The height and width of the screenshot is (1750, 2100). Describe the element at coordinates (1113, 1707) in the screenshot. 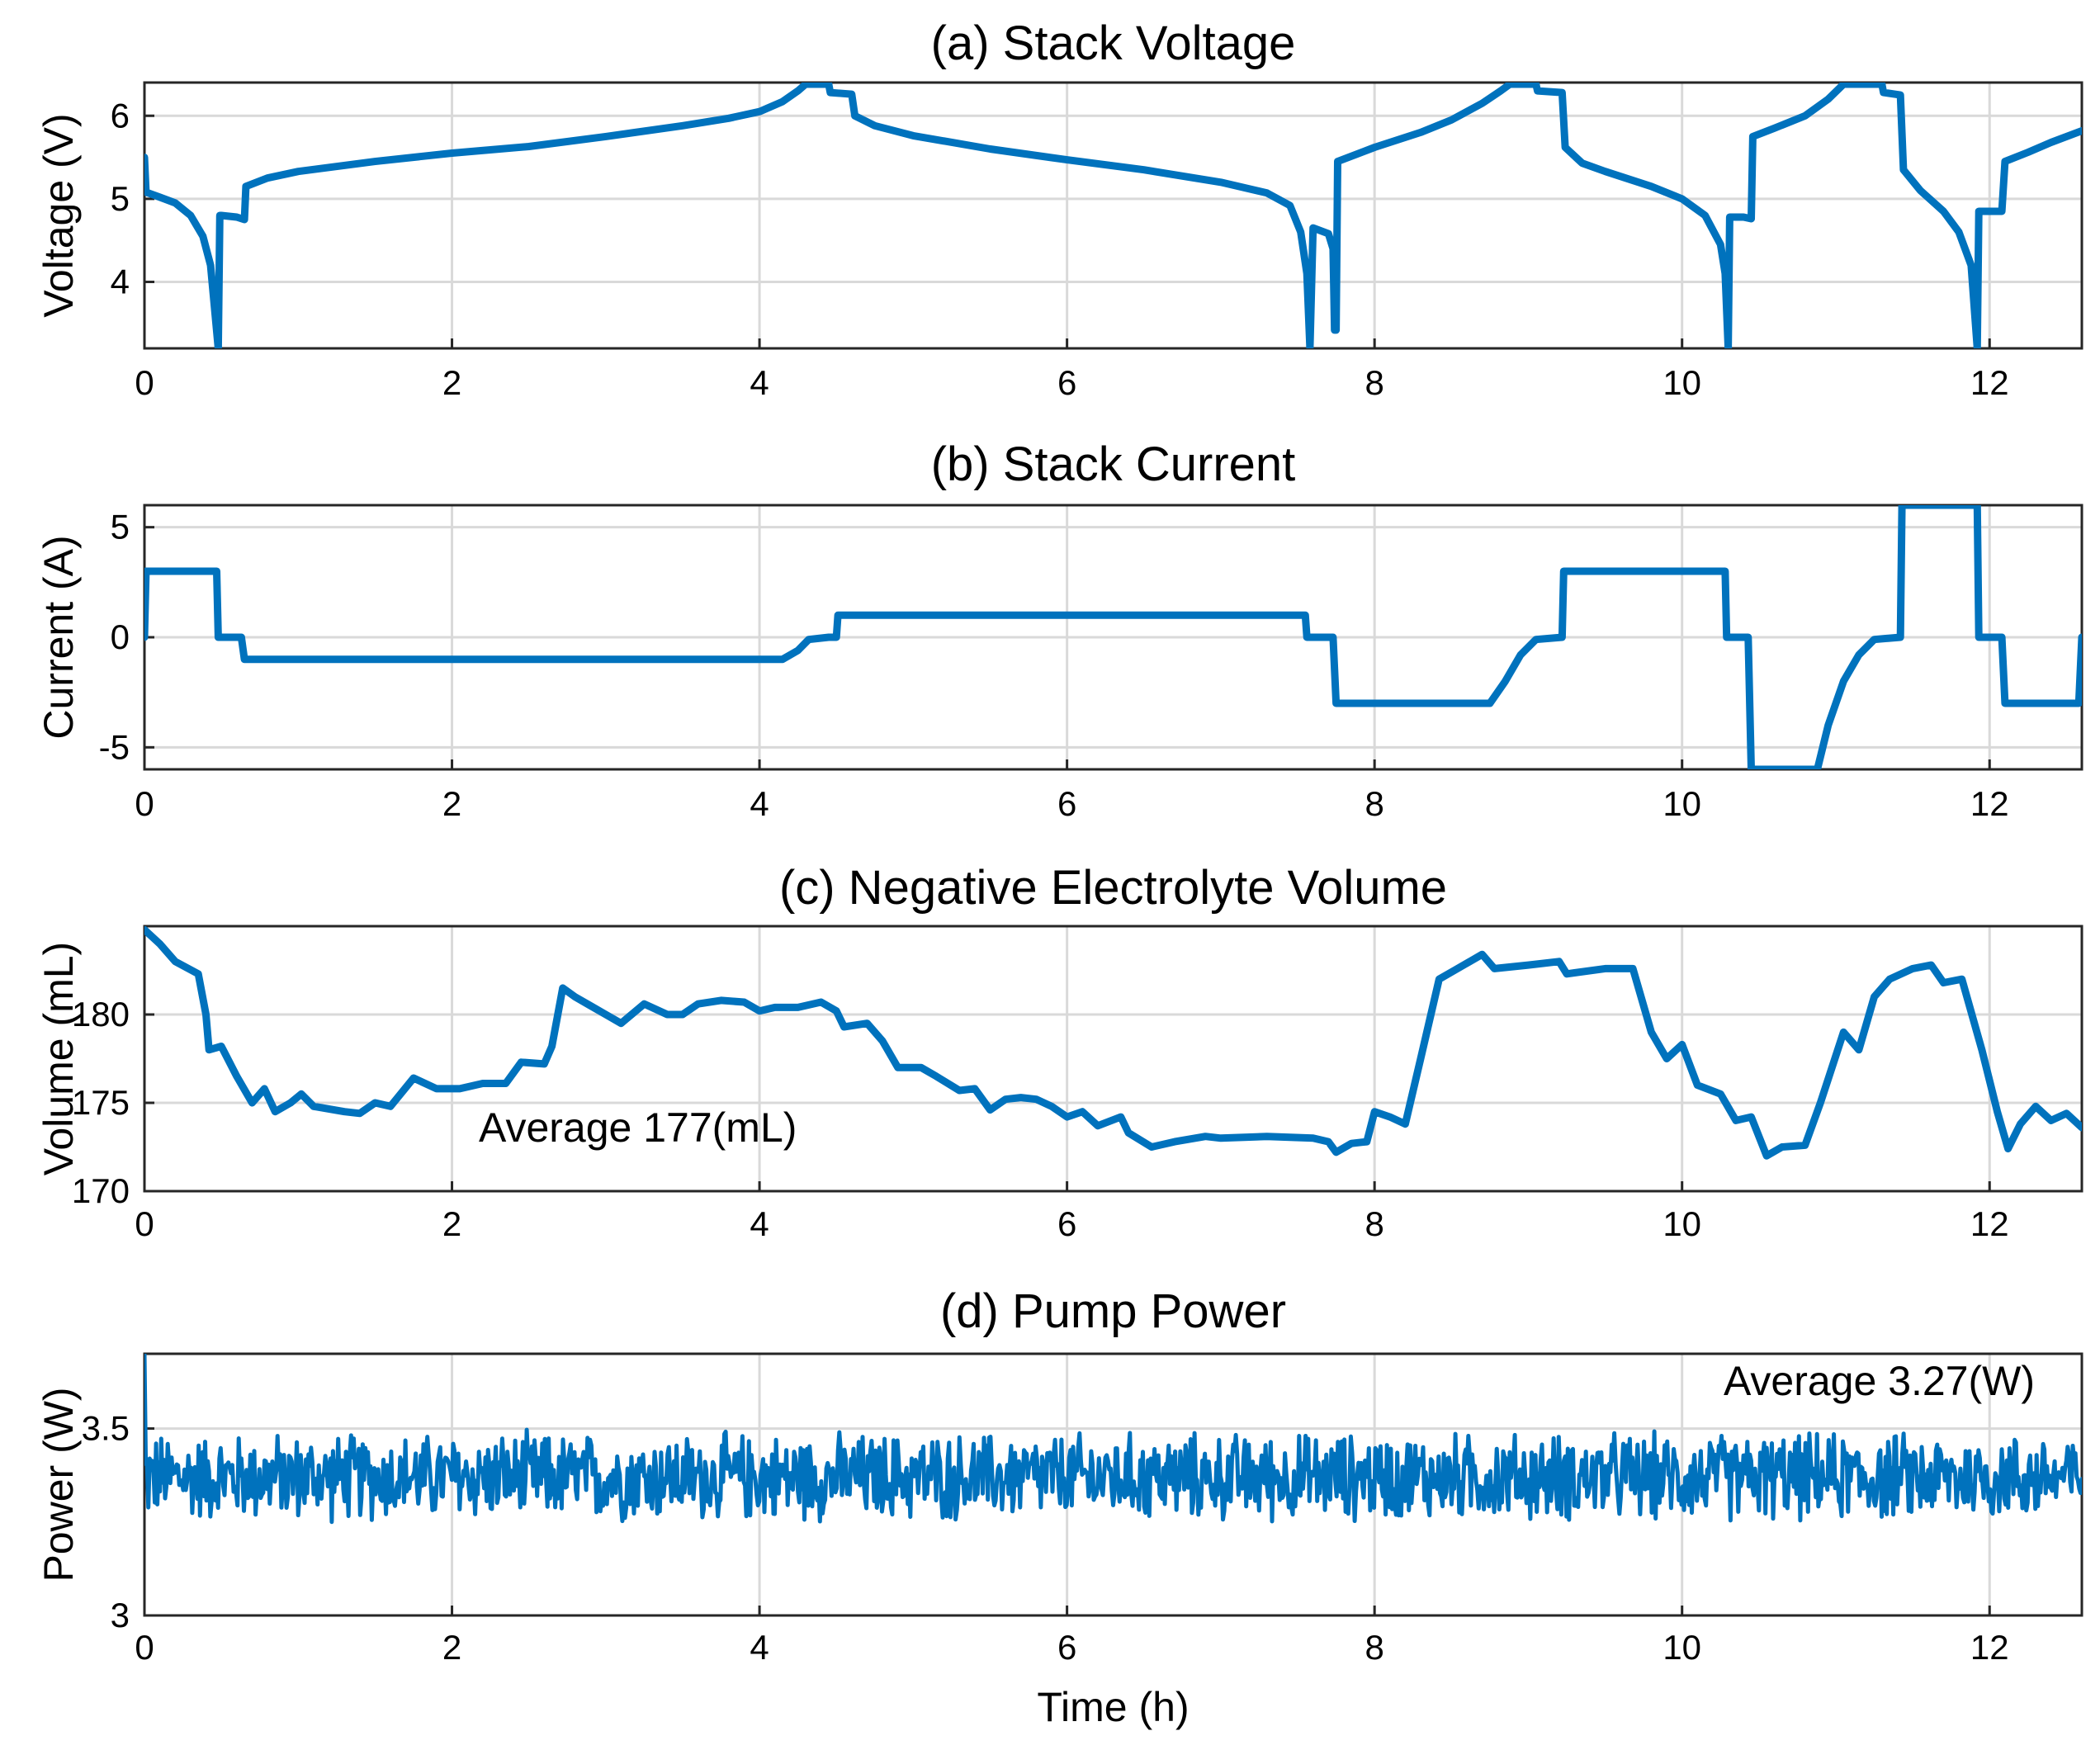

I see `x-axis-label: Time (h)` at that location.